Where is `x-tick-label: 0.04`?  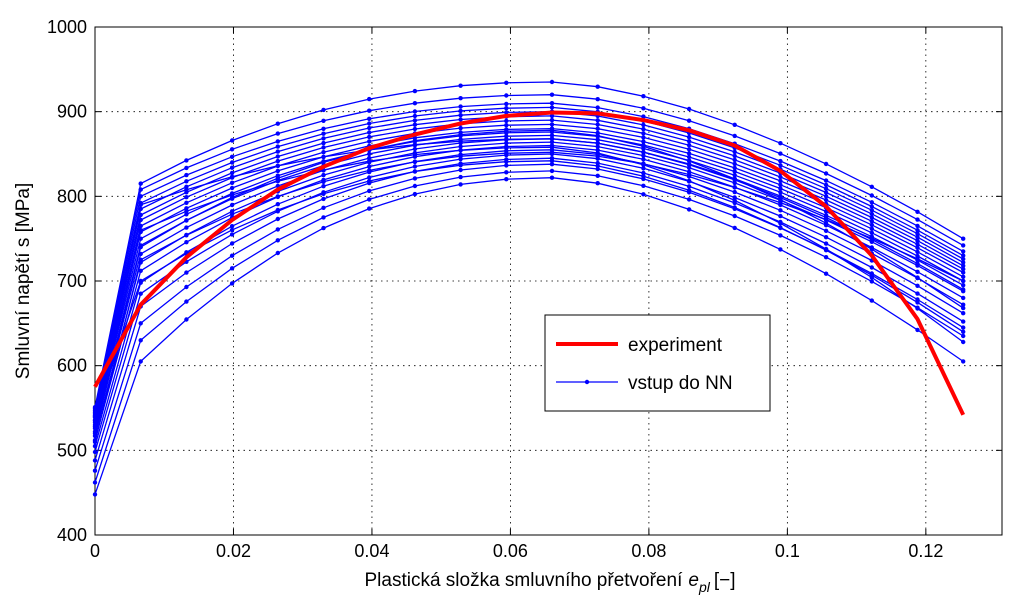 x-tick-label: 0.04 is located at coordinates (371, 551).